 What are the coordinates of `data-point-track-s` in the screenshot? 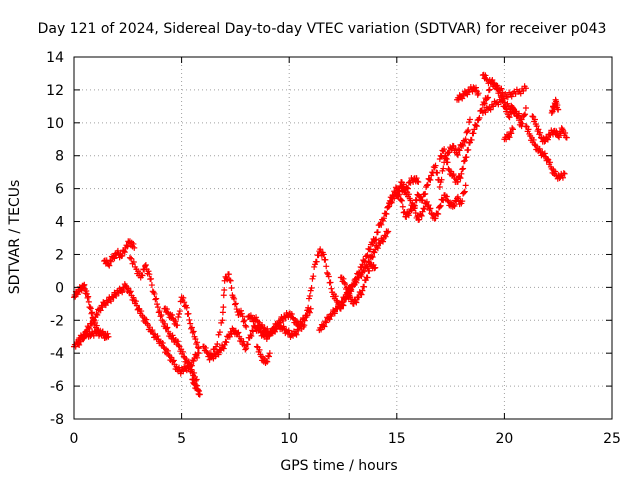 It's located at (519, 113).